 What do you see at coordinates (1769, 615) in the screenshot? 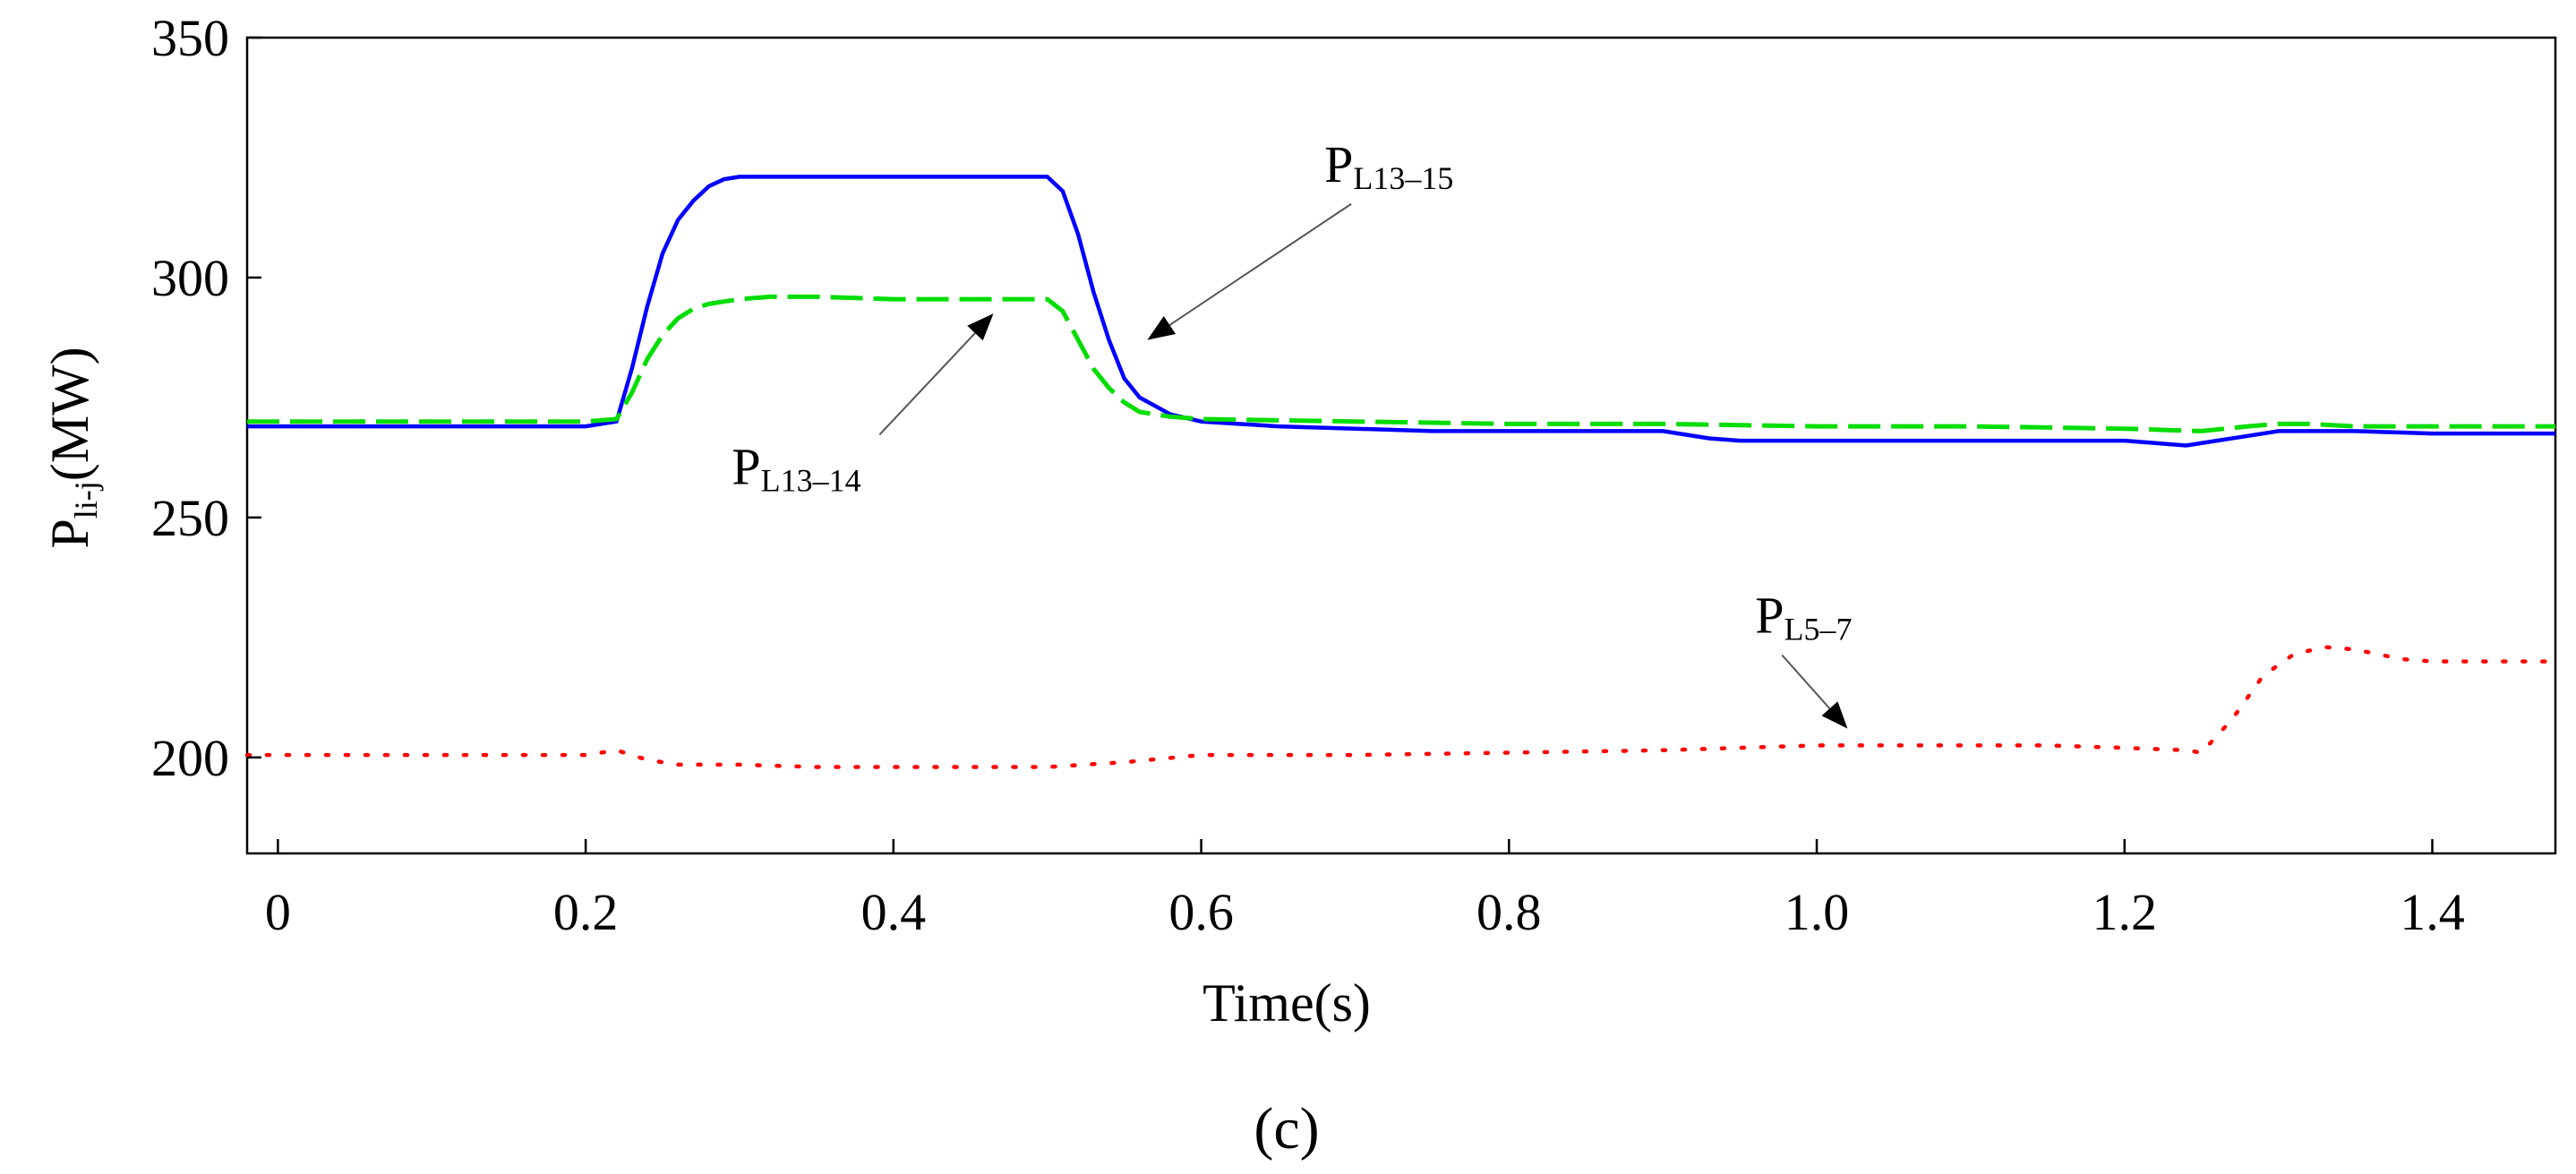
I see `annotation-pl5-7-main: P` at bounding box center [1769, 615].